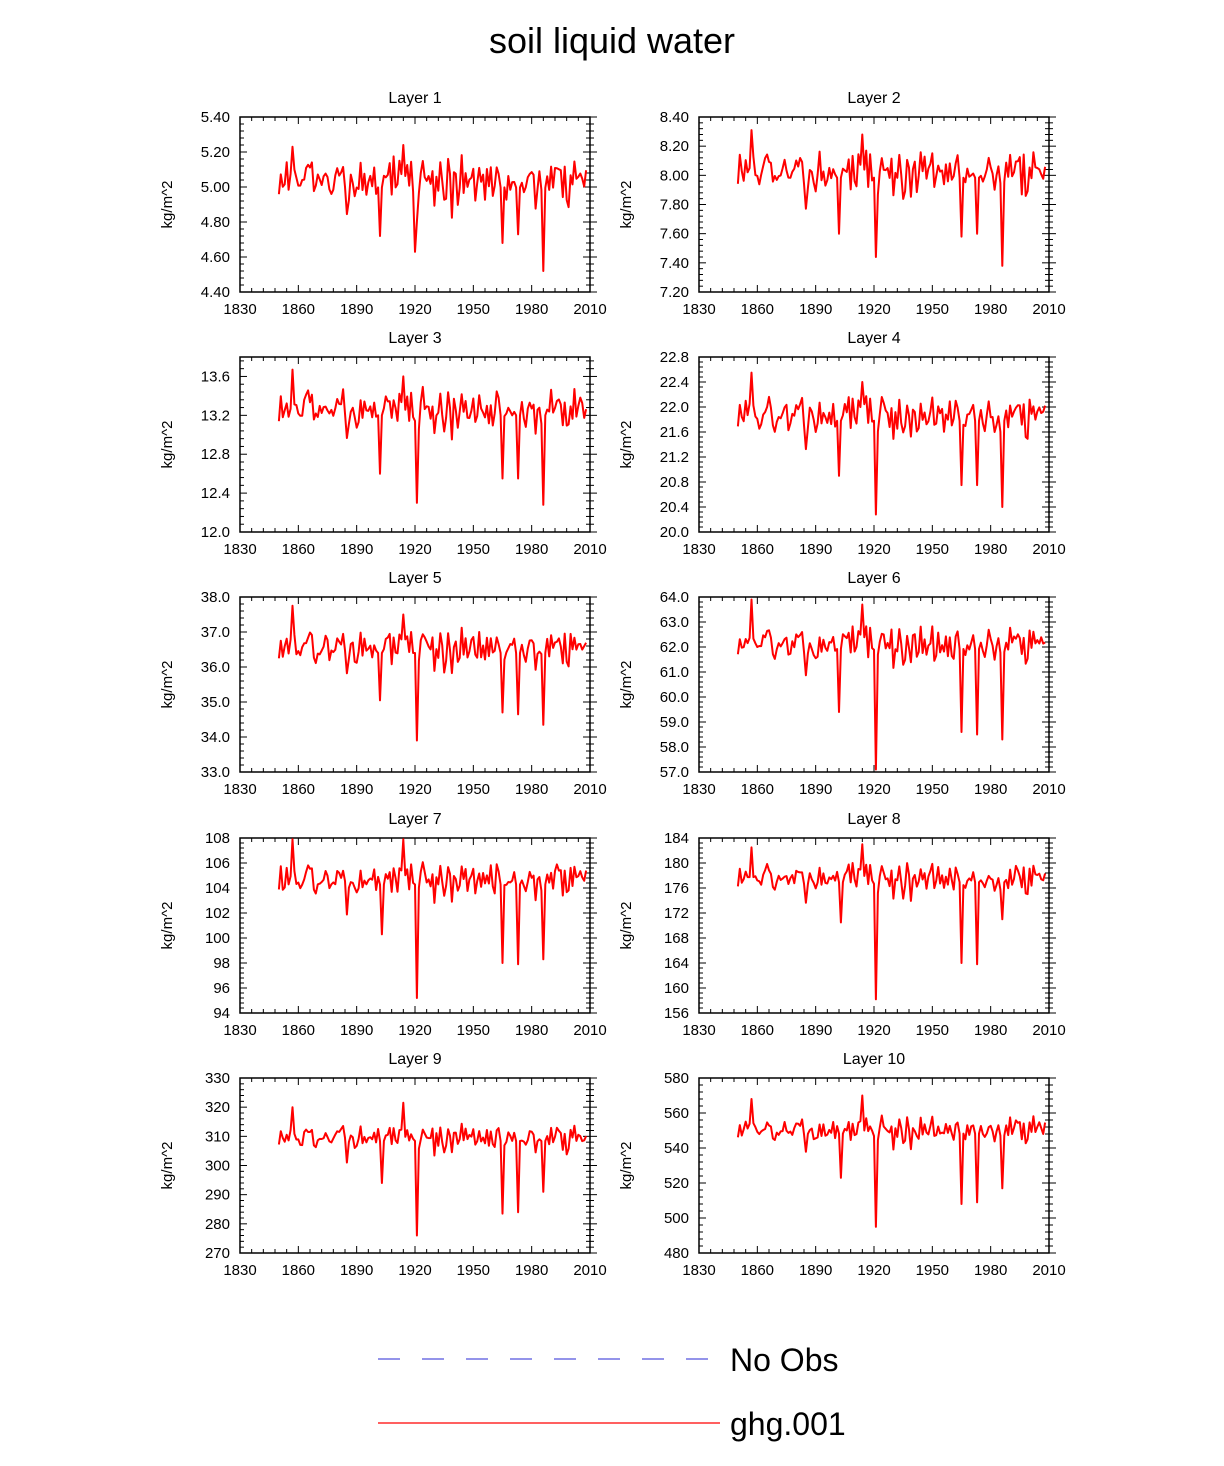 This screenshot has width=1224, height=1466. What do you see at coordinates (676, 863) in the screenshot?
I see `y-tick-label: 180` at bounding box center [676, 863].